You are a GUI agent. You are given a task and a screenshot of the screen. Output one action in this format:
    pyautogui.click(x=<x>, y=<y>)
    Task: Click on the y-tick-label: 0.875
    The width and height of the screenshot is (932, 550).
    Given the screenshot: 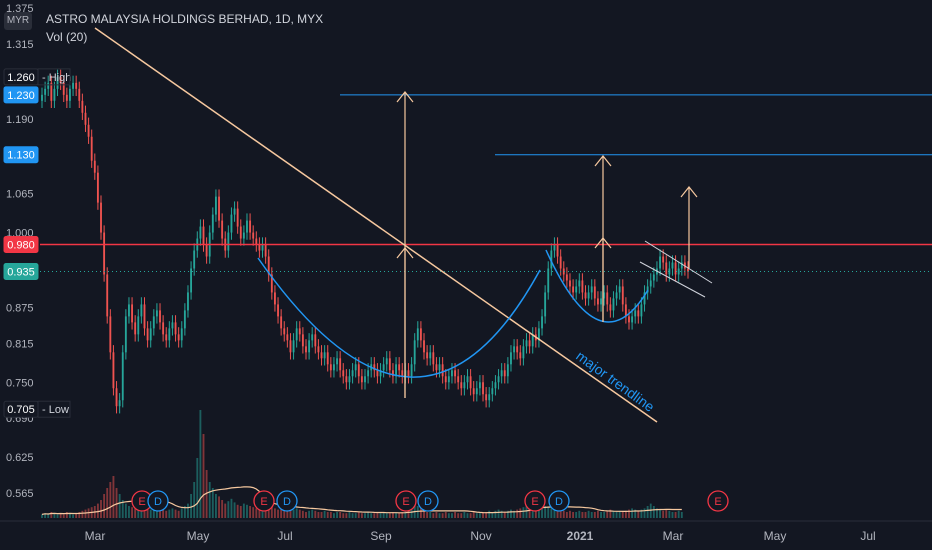 What is the action you would take?
    pyautogui.click(x=20, y=308)
    